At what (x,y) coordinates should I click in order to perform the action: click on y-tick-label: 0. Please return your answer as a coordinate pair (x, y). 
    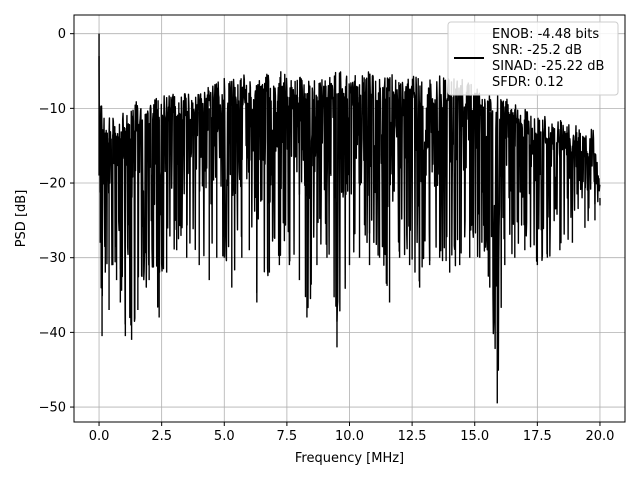
    Looking at the image, I should click on (62, 34).